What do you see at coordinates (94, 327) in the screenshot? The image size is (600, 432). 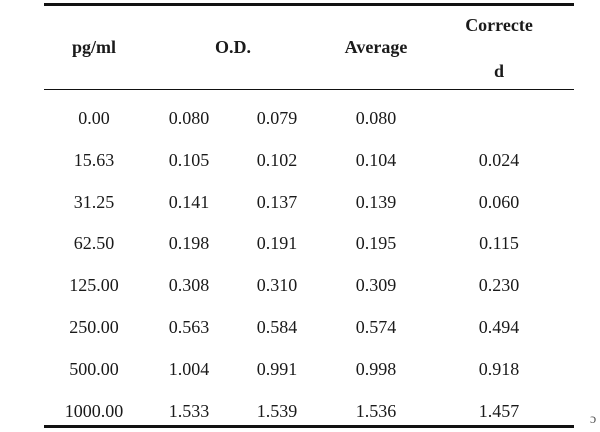 I see `cell-conc: 250.00` at bounding box center [94, 327].